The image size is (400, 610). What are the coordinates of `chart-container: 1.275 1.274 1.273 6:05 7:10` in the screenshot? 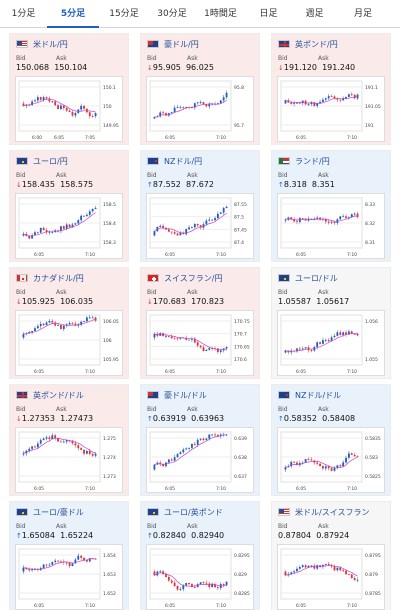 It's located at (69, 460).